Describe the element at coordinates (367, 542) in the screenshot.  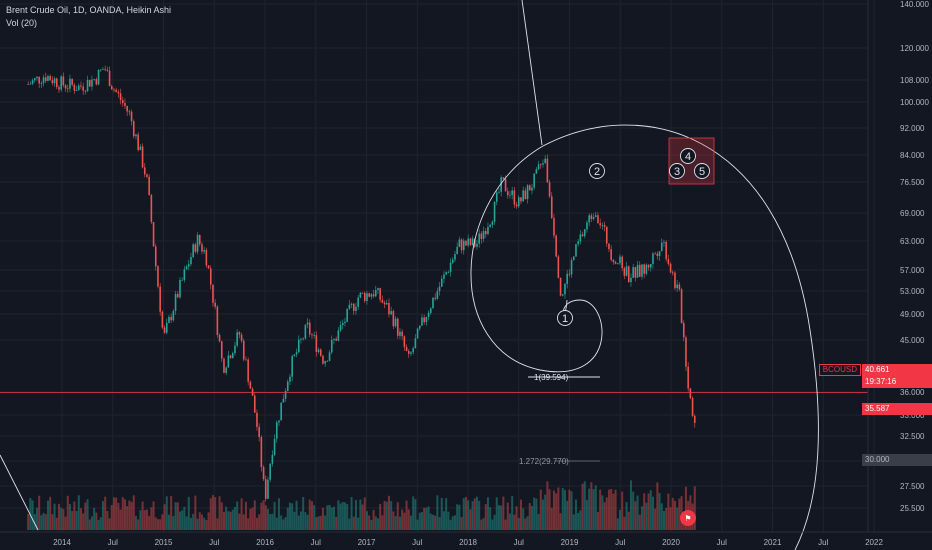
I see `time-tick-label: 2017` at that location.